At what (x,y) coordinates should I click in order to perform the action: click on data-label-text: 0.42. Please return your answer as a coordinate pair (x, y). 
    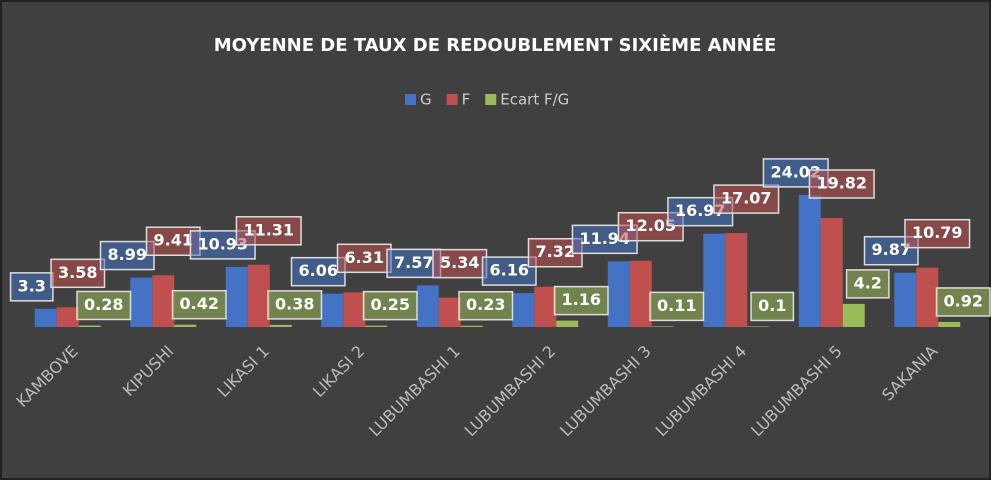
    Looking at the image, I should click on (199, 303).